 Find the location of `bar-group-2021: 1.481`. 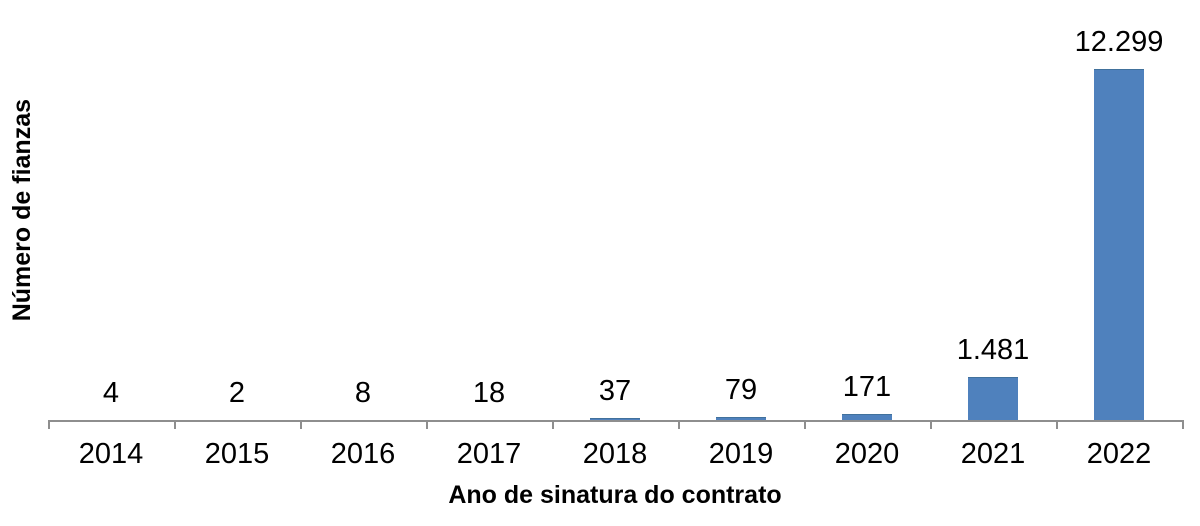

bar-group-2021: 1.481 is located at coordinates (993, 210).